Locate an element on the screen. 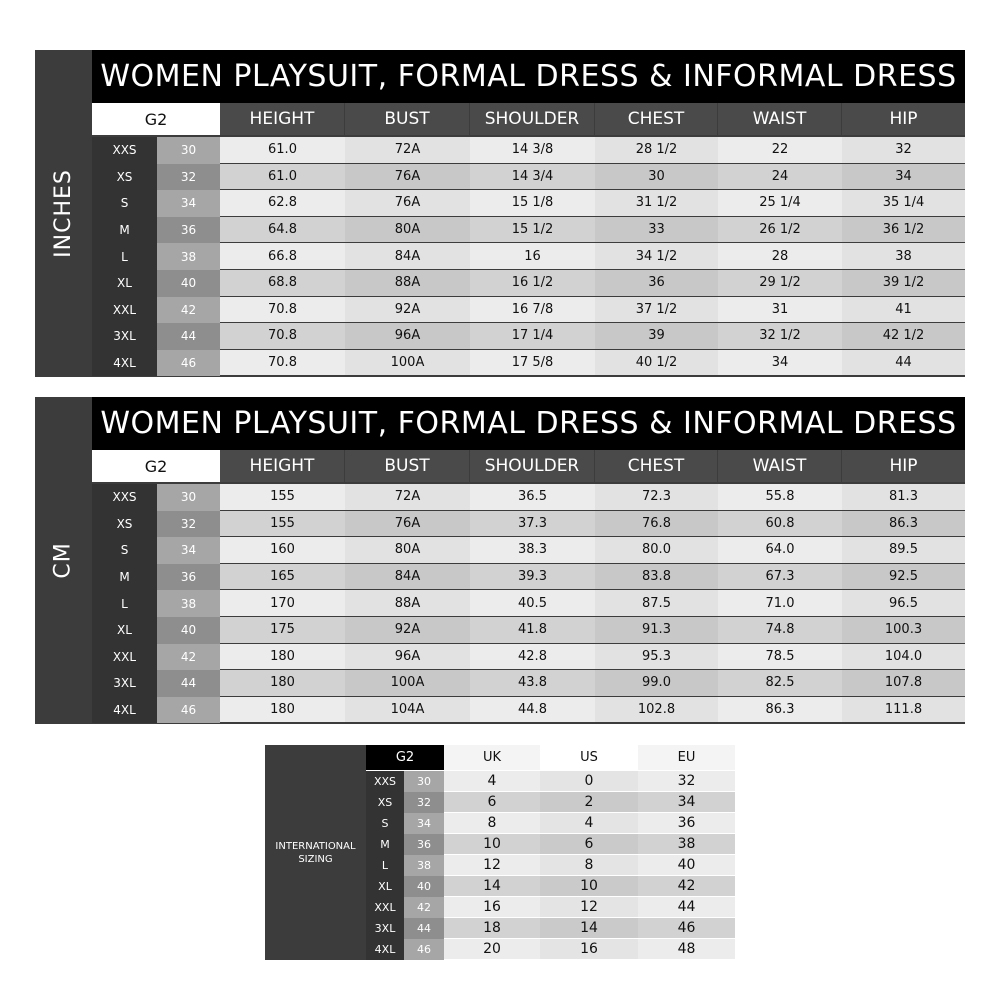 The image size is (1000, 1000). cm-table-cell: 76.8 is located at coordinates (656, 523).